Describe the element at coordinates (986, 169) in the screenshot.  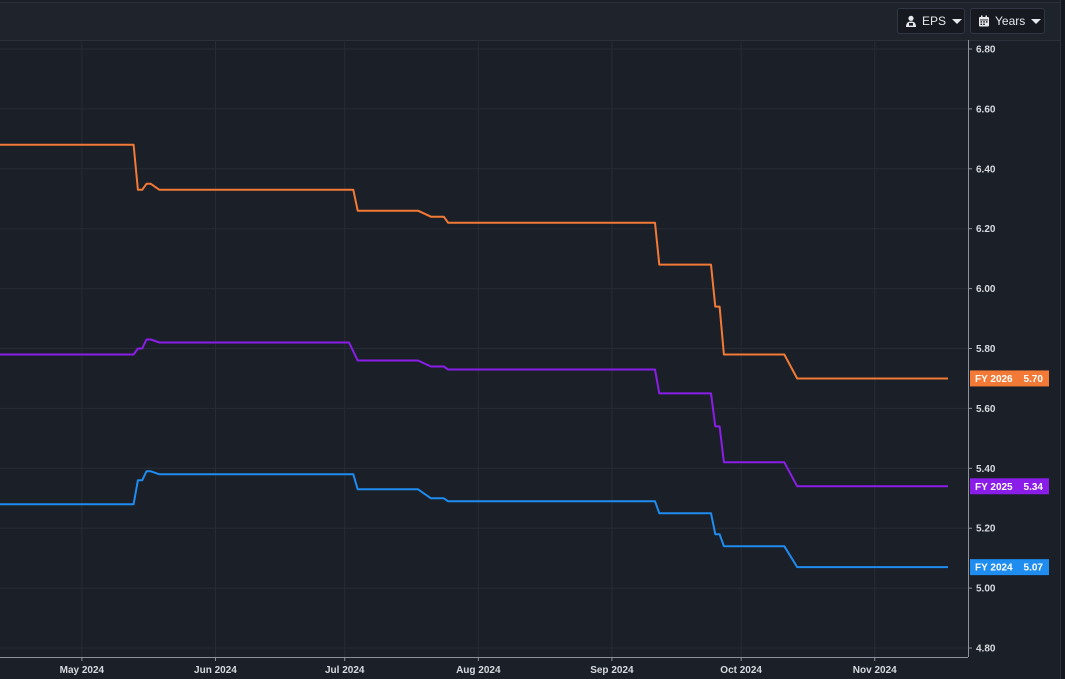
I see `y-tick-label: 6.40` at that location.